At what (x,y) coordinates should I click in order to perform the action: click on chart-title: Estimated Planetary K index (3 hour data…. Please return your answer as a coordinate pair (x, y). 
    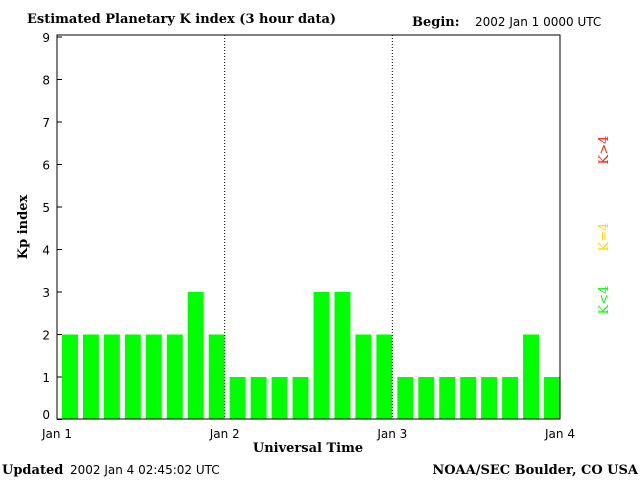
    Looking at the image, I should click on (181, 19).